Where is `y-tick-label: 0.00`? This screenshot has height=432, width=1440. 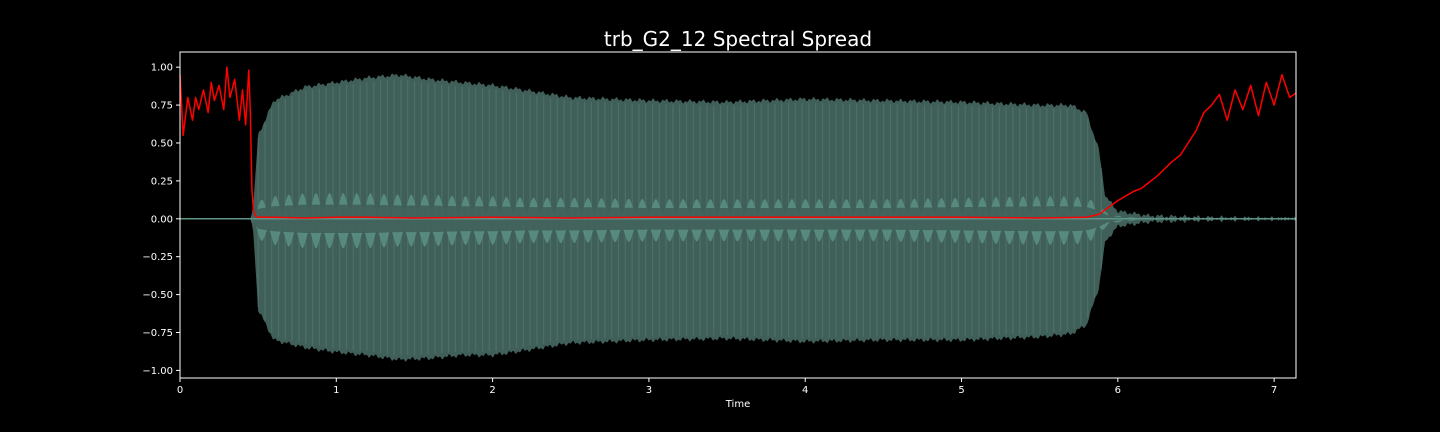
y-tick-label: 0.00 is located at coordinates (162, 219).